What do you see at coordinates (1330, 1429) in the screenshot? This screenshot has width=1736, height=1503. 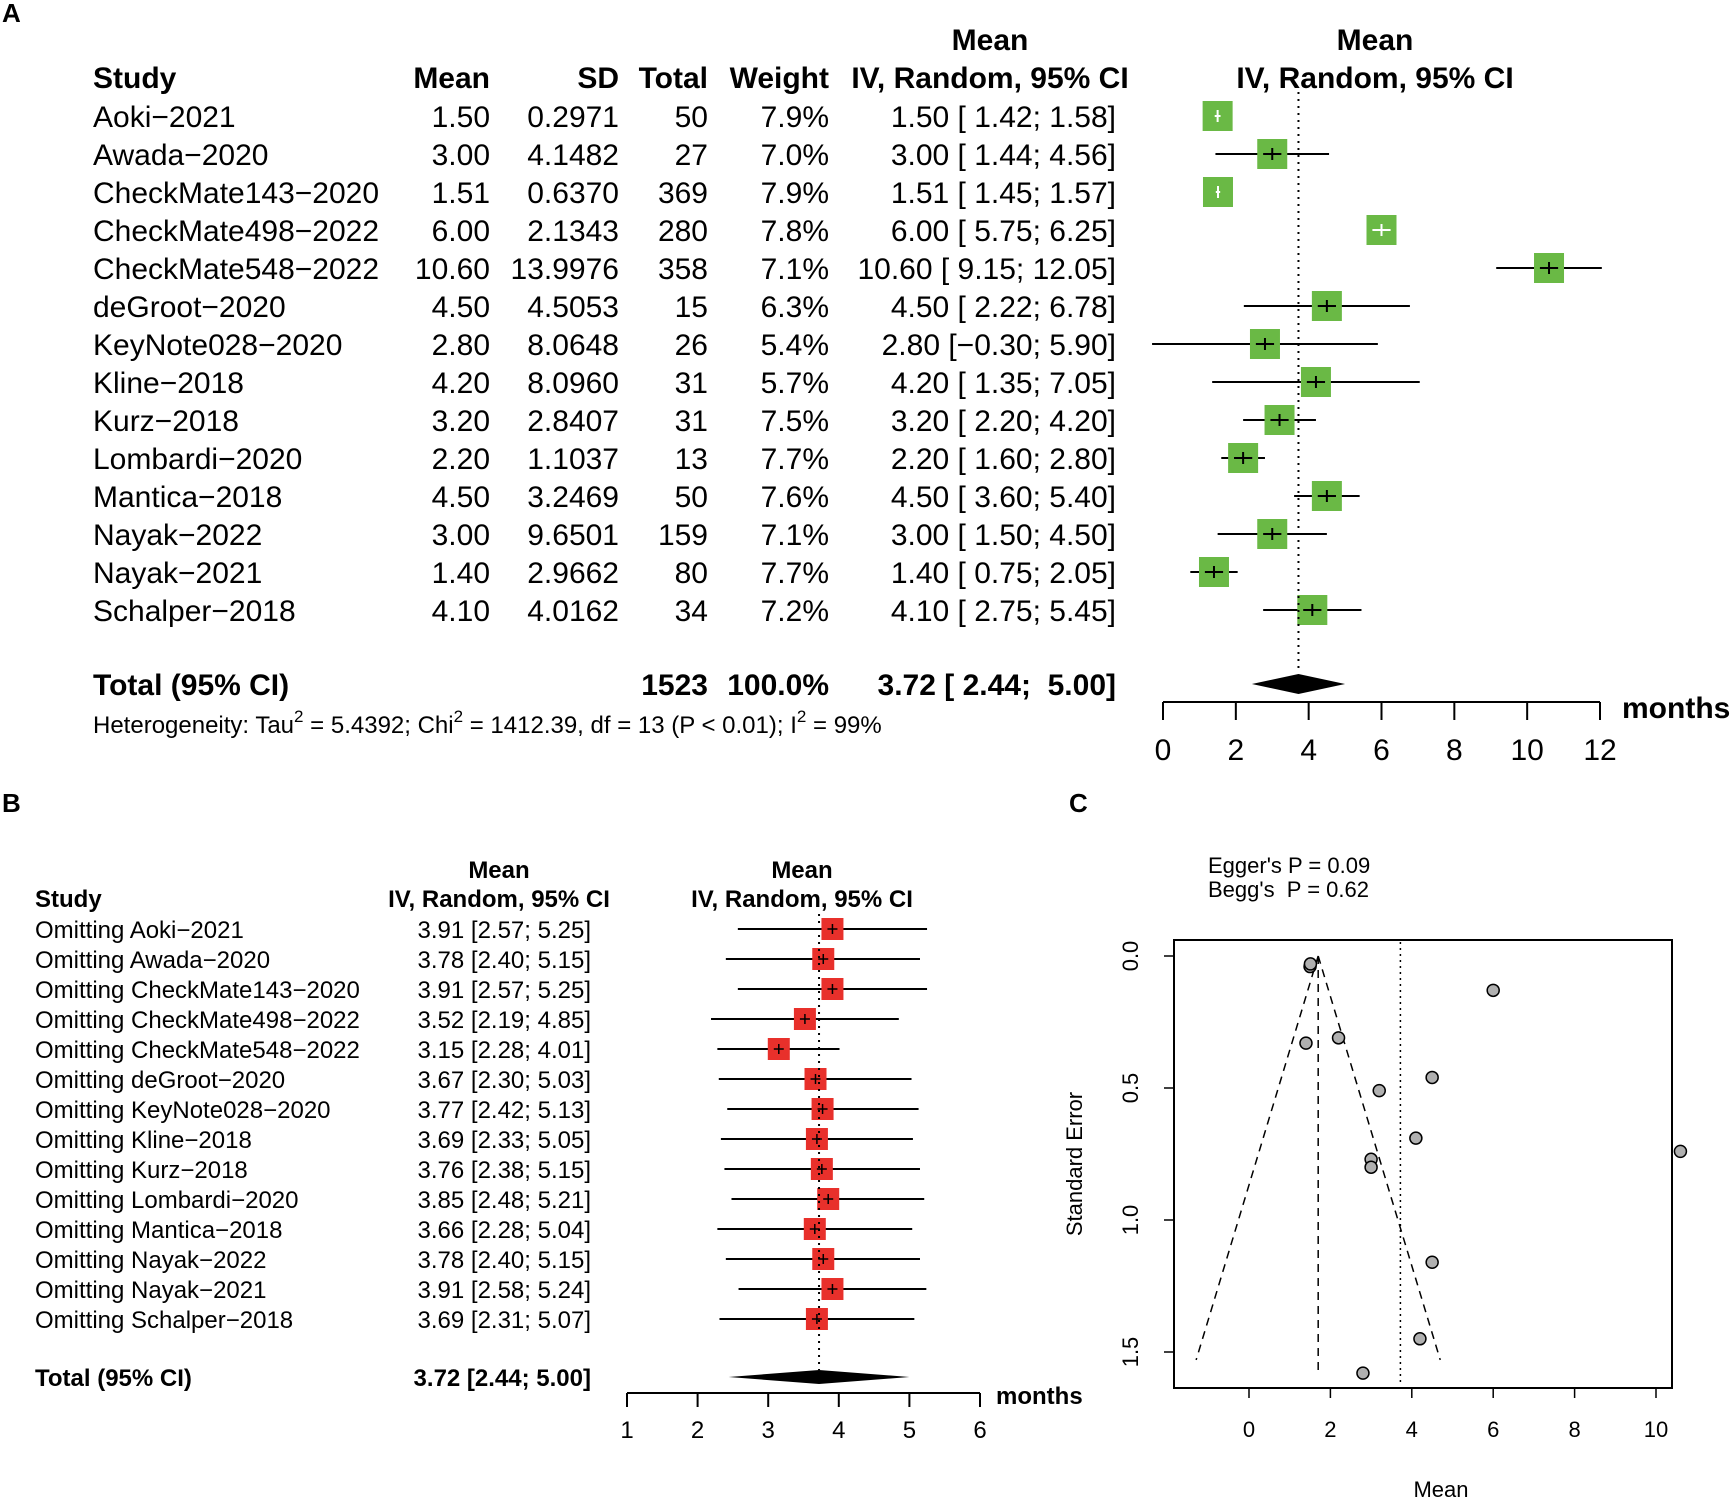 I see `c-x-tick-label: 2` at bounding box center [1330, 1429].